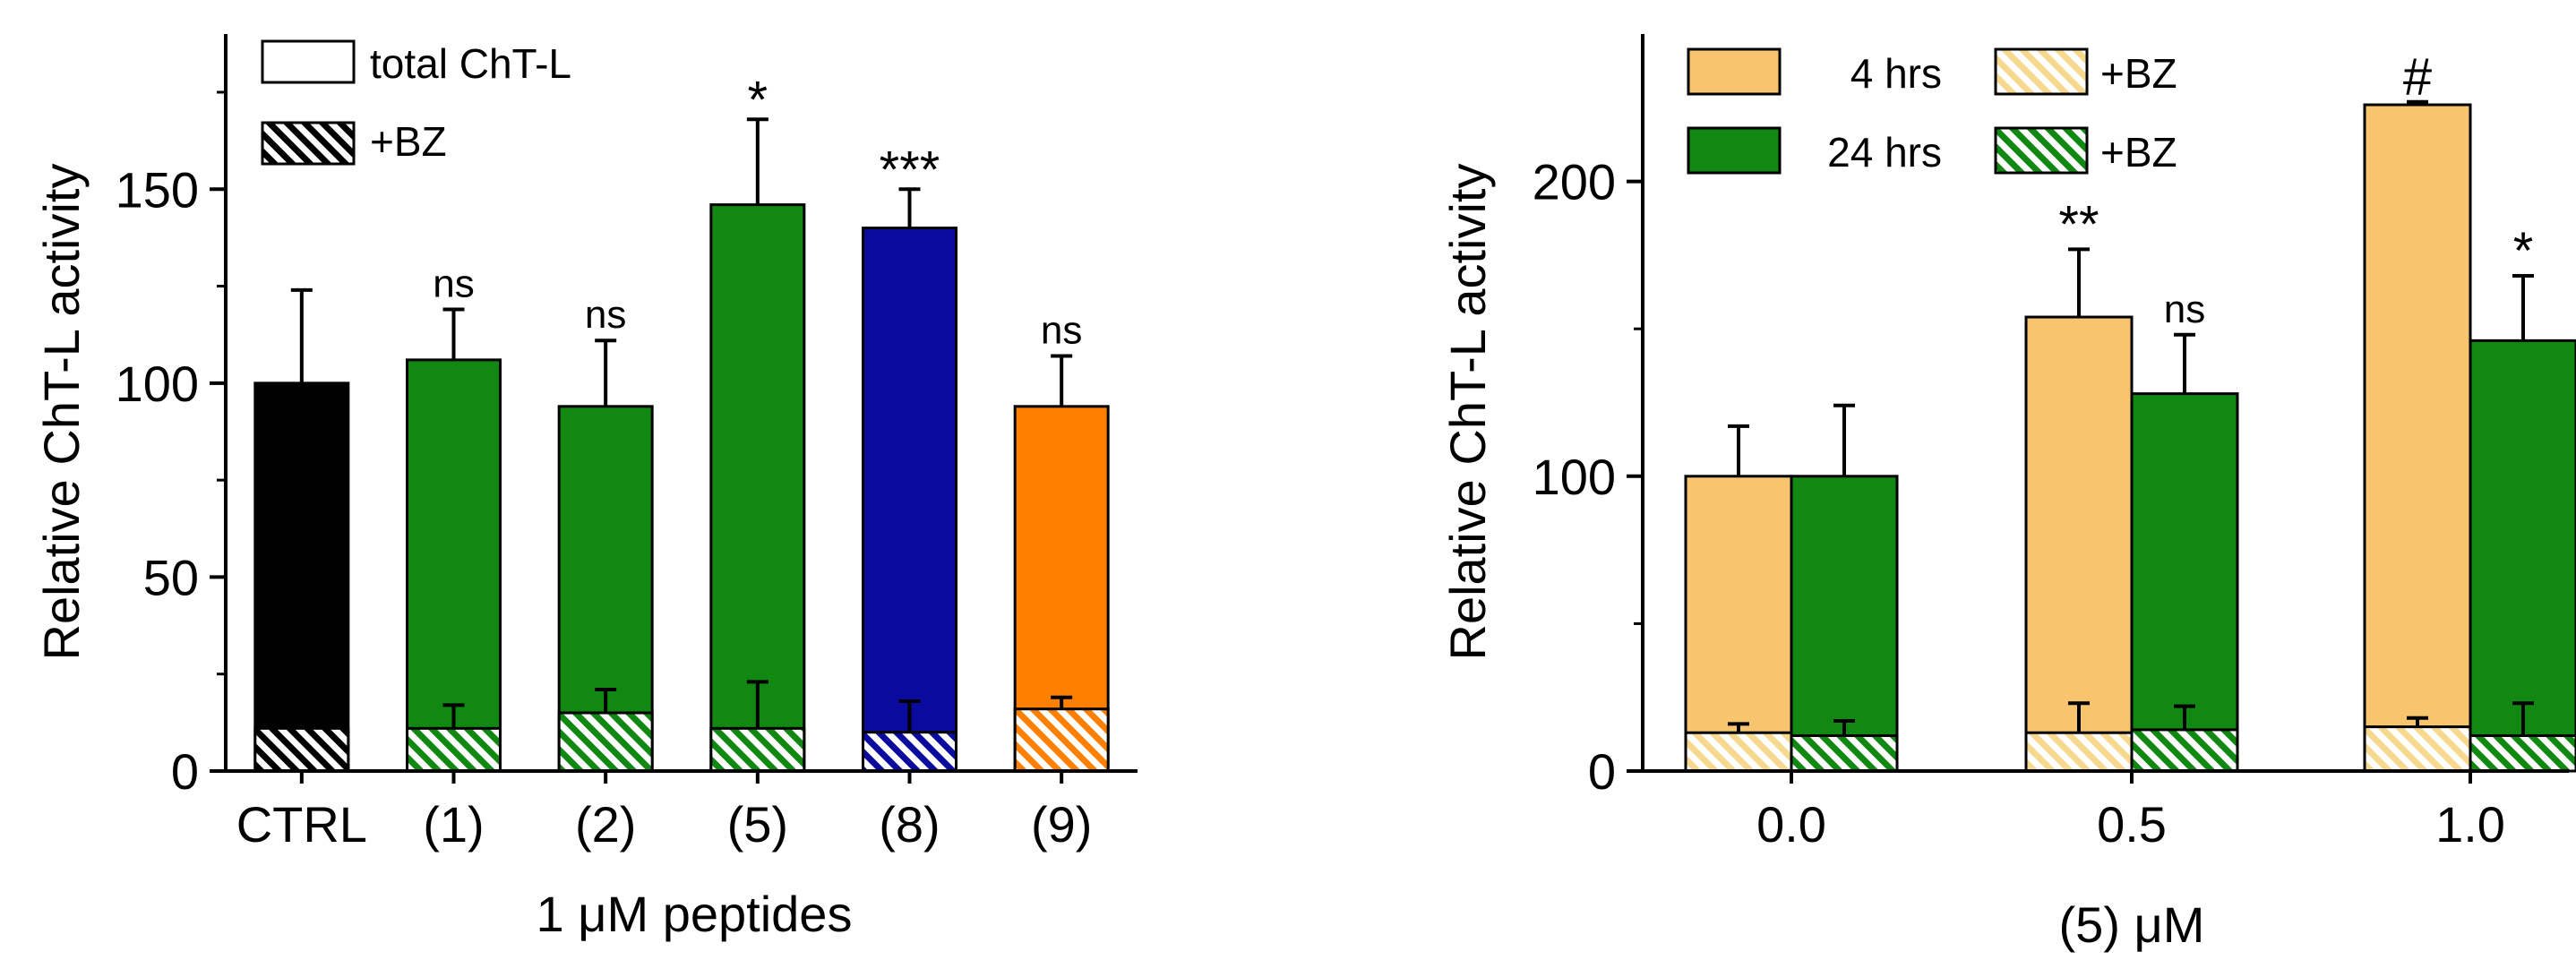  Describe the element at coordinates (157, 190) in the screenshot. I see `y-tick-label: 150` at that location.